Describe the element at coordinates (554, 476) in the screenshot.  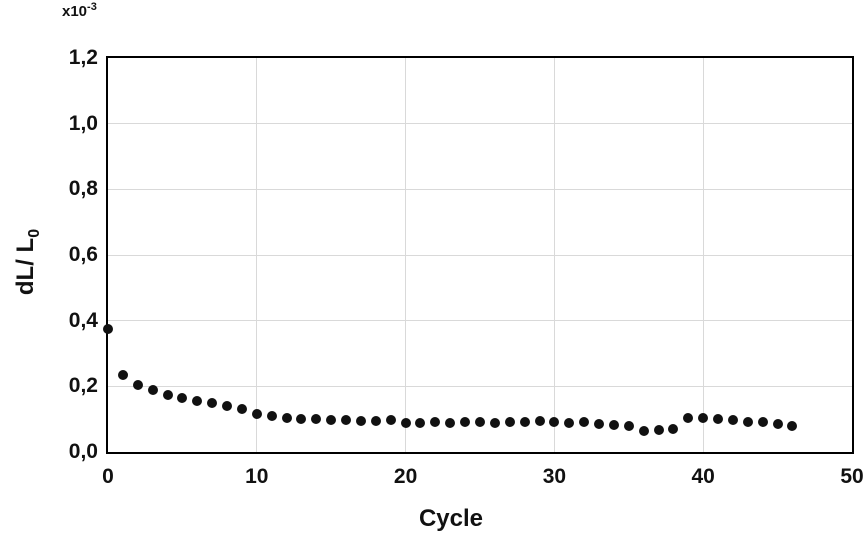
I see `x-axis-tick-label: 30` at that location.